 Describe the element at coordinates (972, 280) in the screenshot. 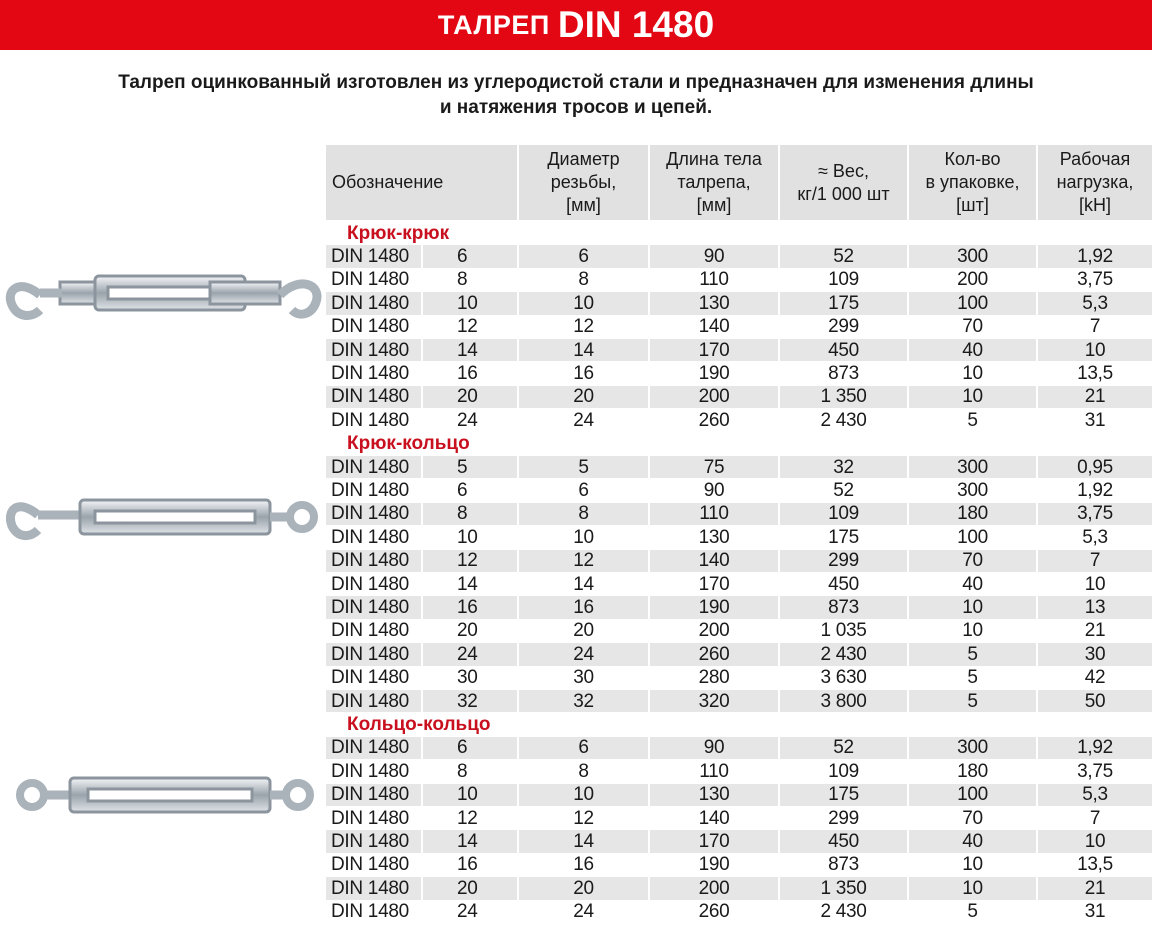

I see `table-cell: 200` at that location.